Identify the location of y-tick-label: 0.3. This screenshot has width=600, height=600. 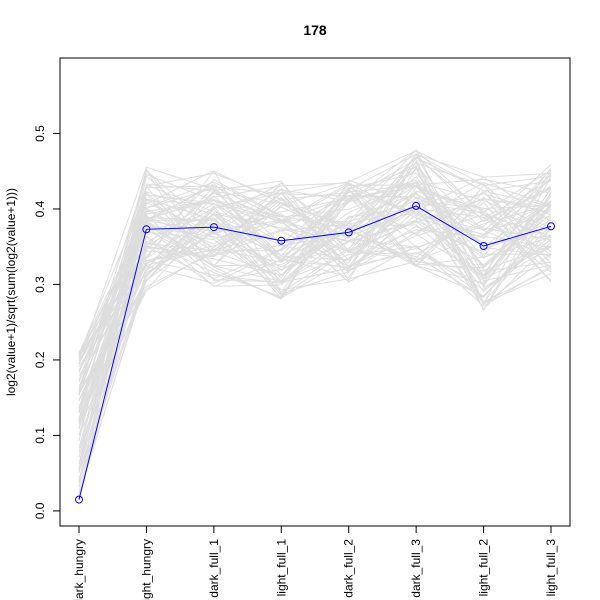
(40, 284).